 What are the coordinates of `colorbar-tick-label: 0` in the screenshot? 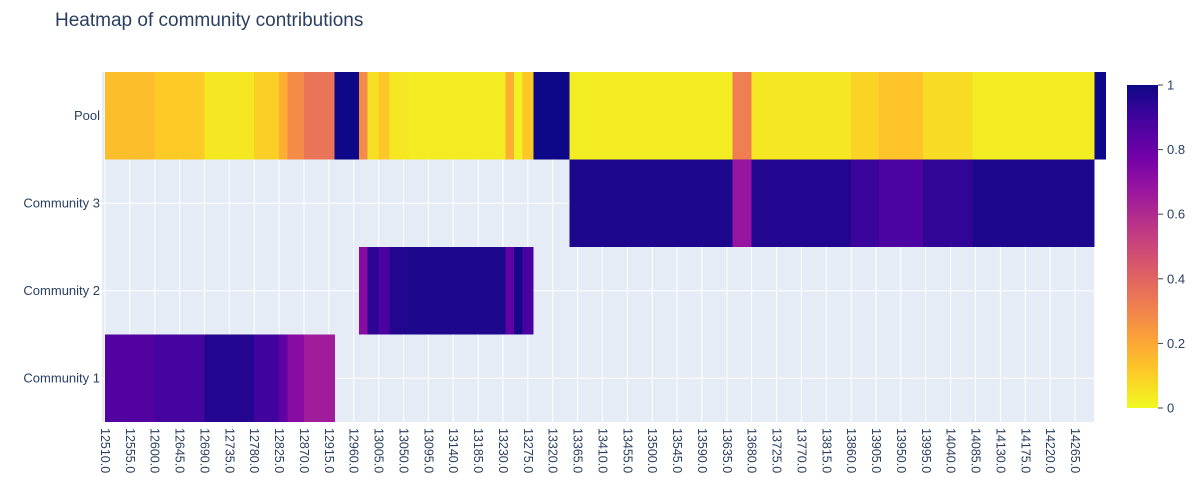 It's located at (1170, 408).